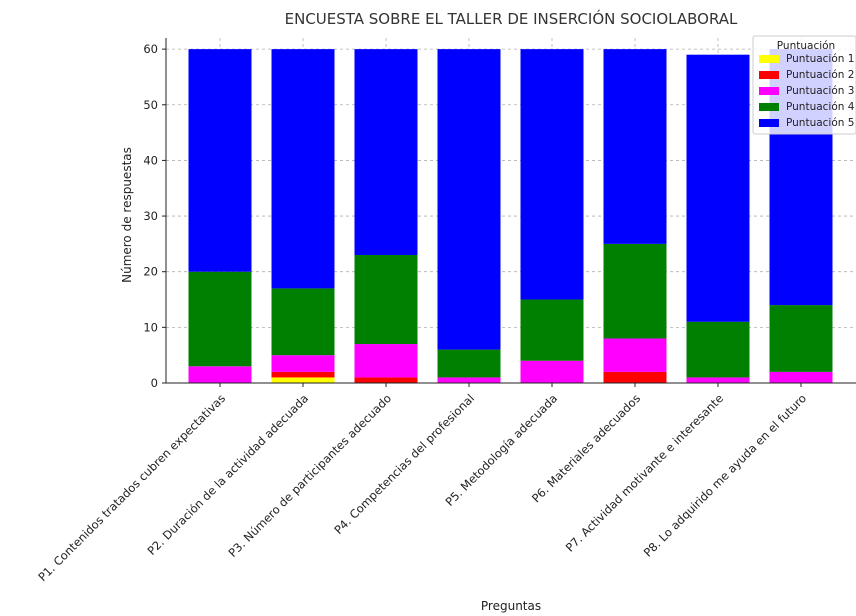 The image size is (856, 616). What do you see at coordinates (820, 107) in the screenshot?
I see `legend-label-puntuacion-4: Puntuación 4` at bounding box center [820, 107].